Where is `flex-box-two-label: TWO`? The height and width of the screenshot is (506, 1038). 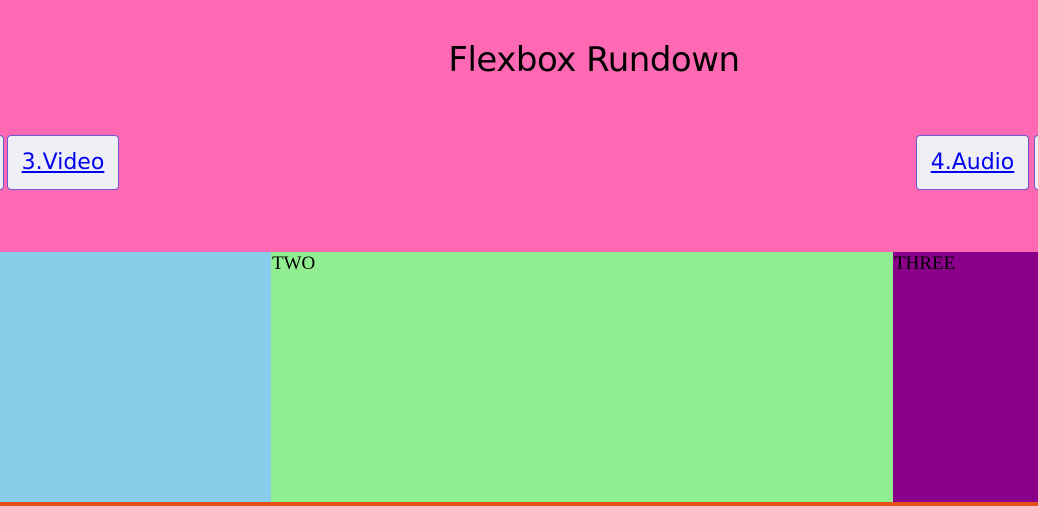 flex-box-two-label: TWO is located at coordinates (294, 263).